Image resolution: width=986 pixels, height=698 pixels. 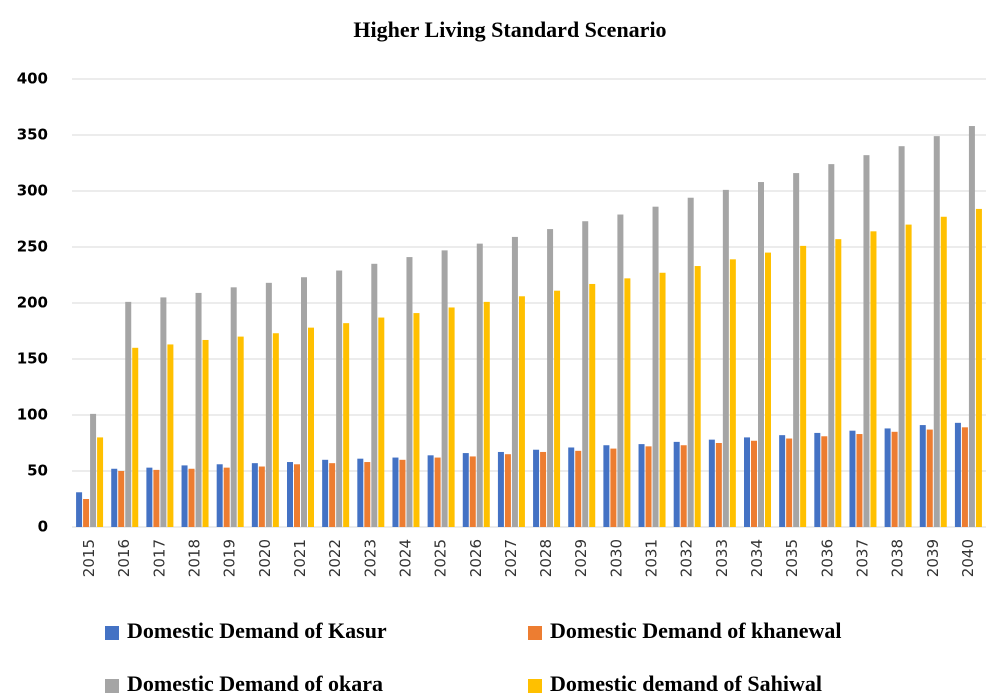 What do you see at coordinates (722, 558) in the screenshot?
I see `x-tick-label: 2033` at bounding box center [722, 558].